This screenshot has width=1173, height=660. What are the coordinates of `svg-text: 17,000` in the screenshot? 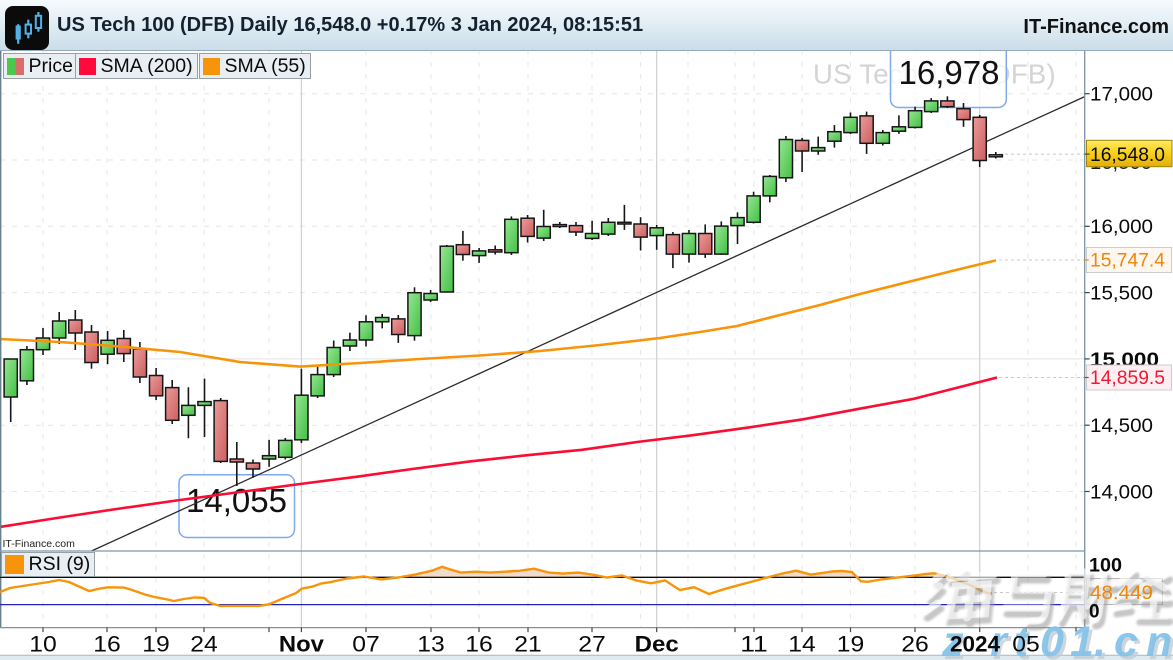 It's located at (1121, 95).